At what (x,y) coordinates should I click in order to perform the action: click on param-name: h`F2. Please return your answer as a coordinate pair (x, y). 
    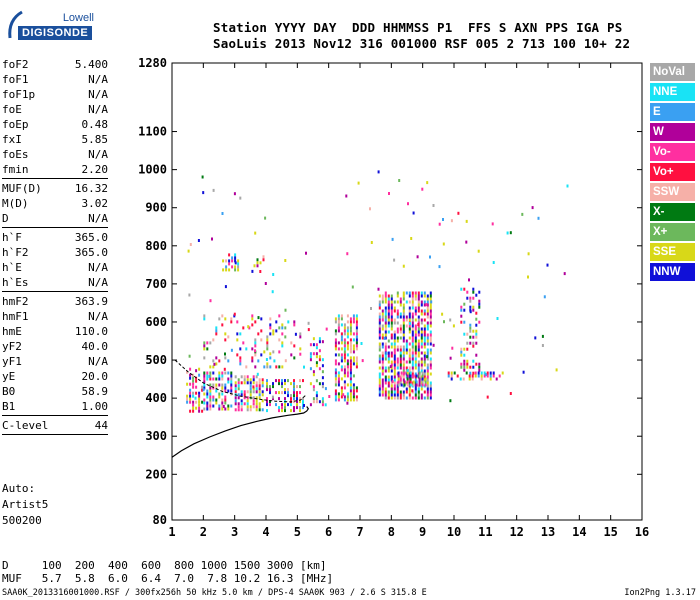
    Looking at the image, I should click on (15, 252).